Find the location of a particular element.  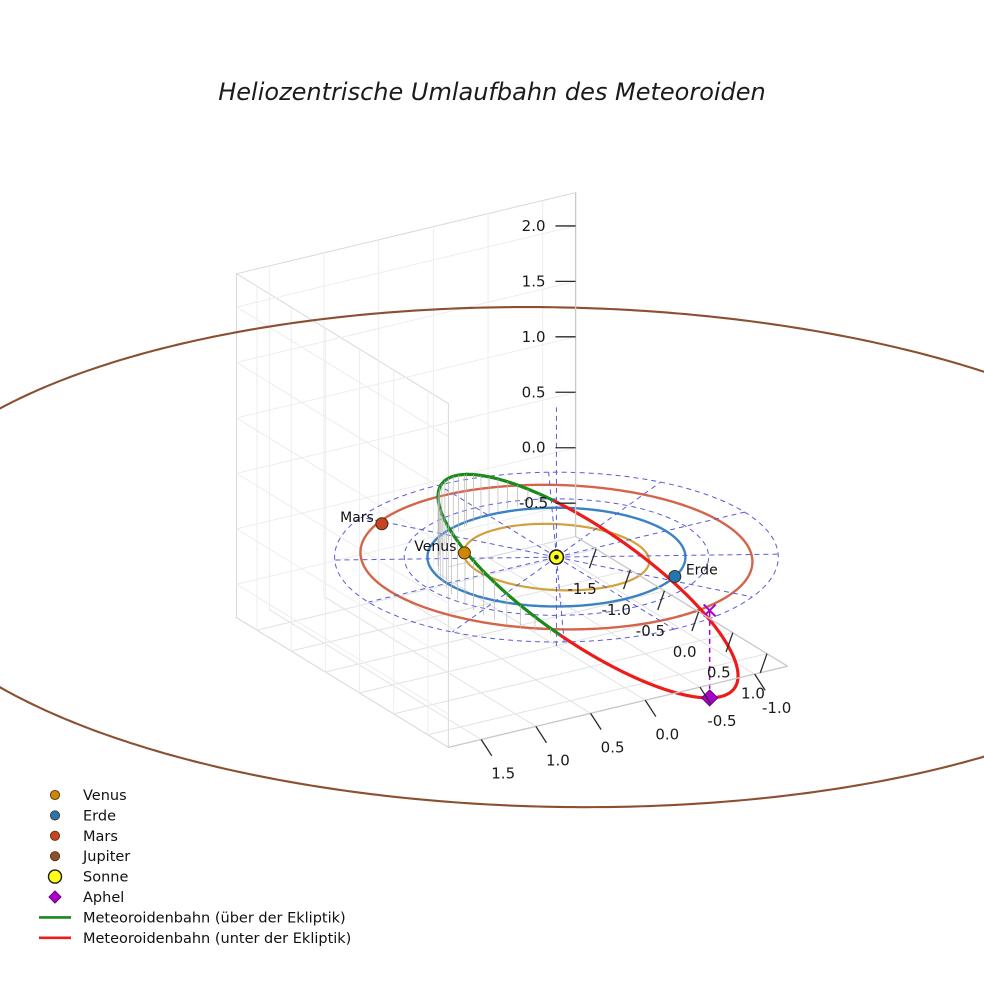

x-tick-label: -0.5 is located at coordinates (650, 631).